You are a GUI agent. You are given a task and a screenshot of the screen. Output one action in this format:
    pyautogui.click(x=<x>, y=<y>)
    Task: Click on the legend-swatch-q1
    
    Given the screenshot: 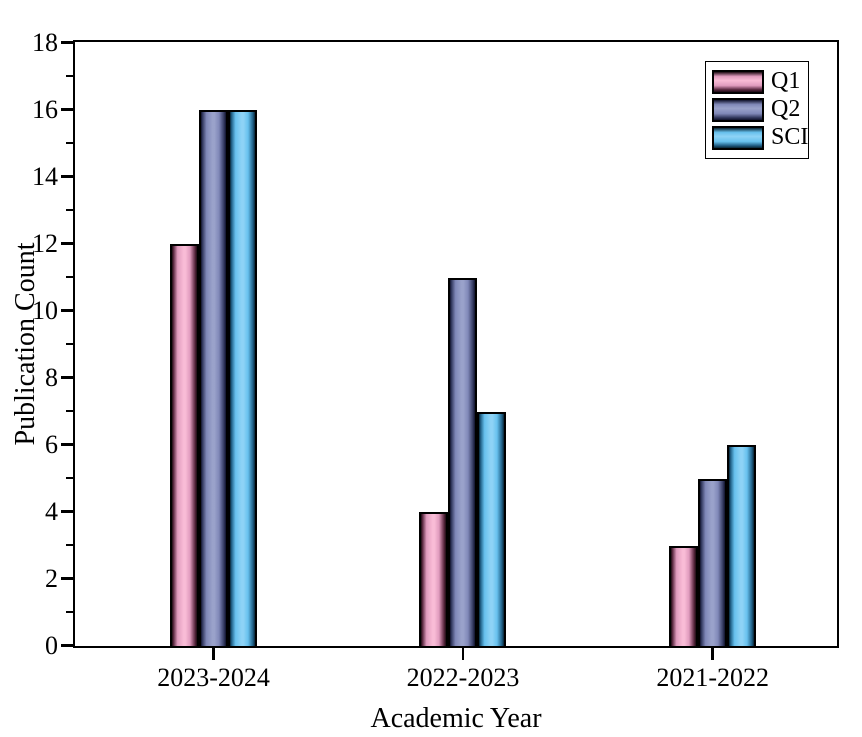 What is the action you would take?
    pyautogui.click(x=738, y=81)
    